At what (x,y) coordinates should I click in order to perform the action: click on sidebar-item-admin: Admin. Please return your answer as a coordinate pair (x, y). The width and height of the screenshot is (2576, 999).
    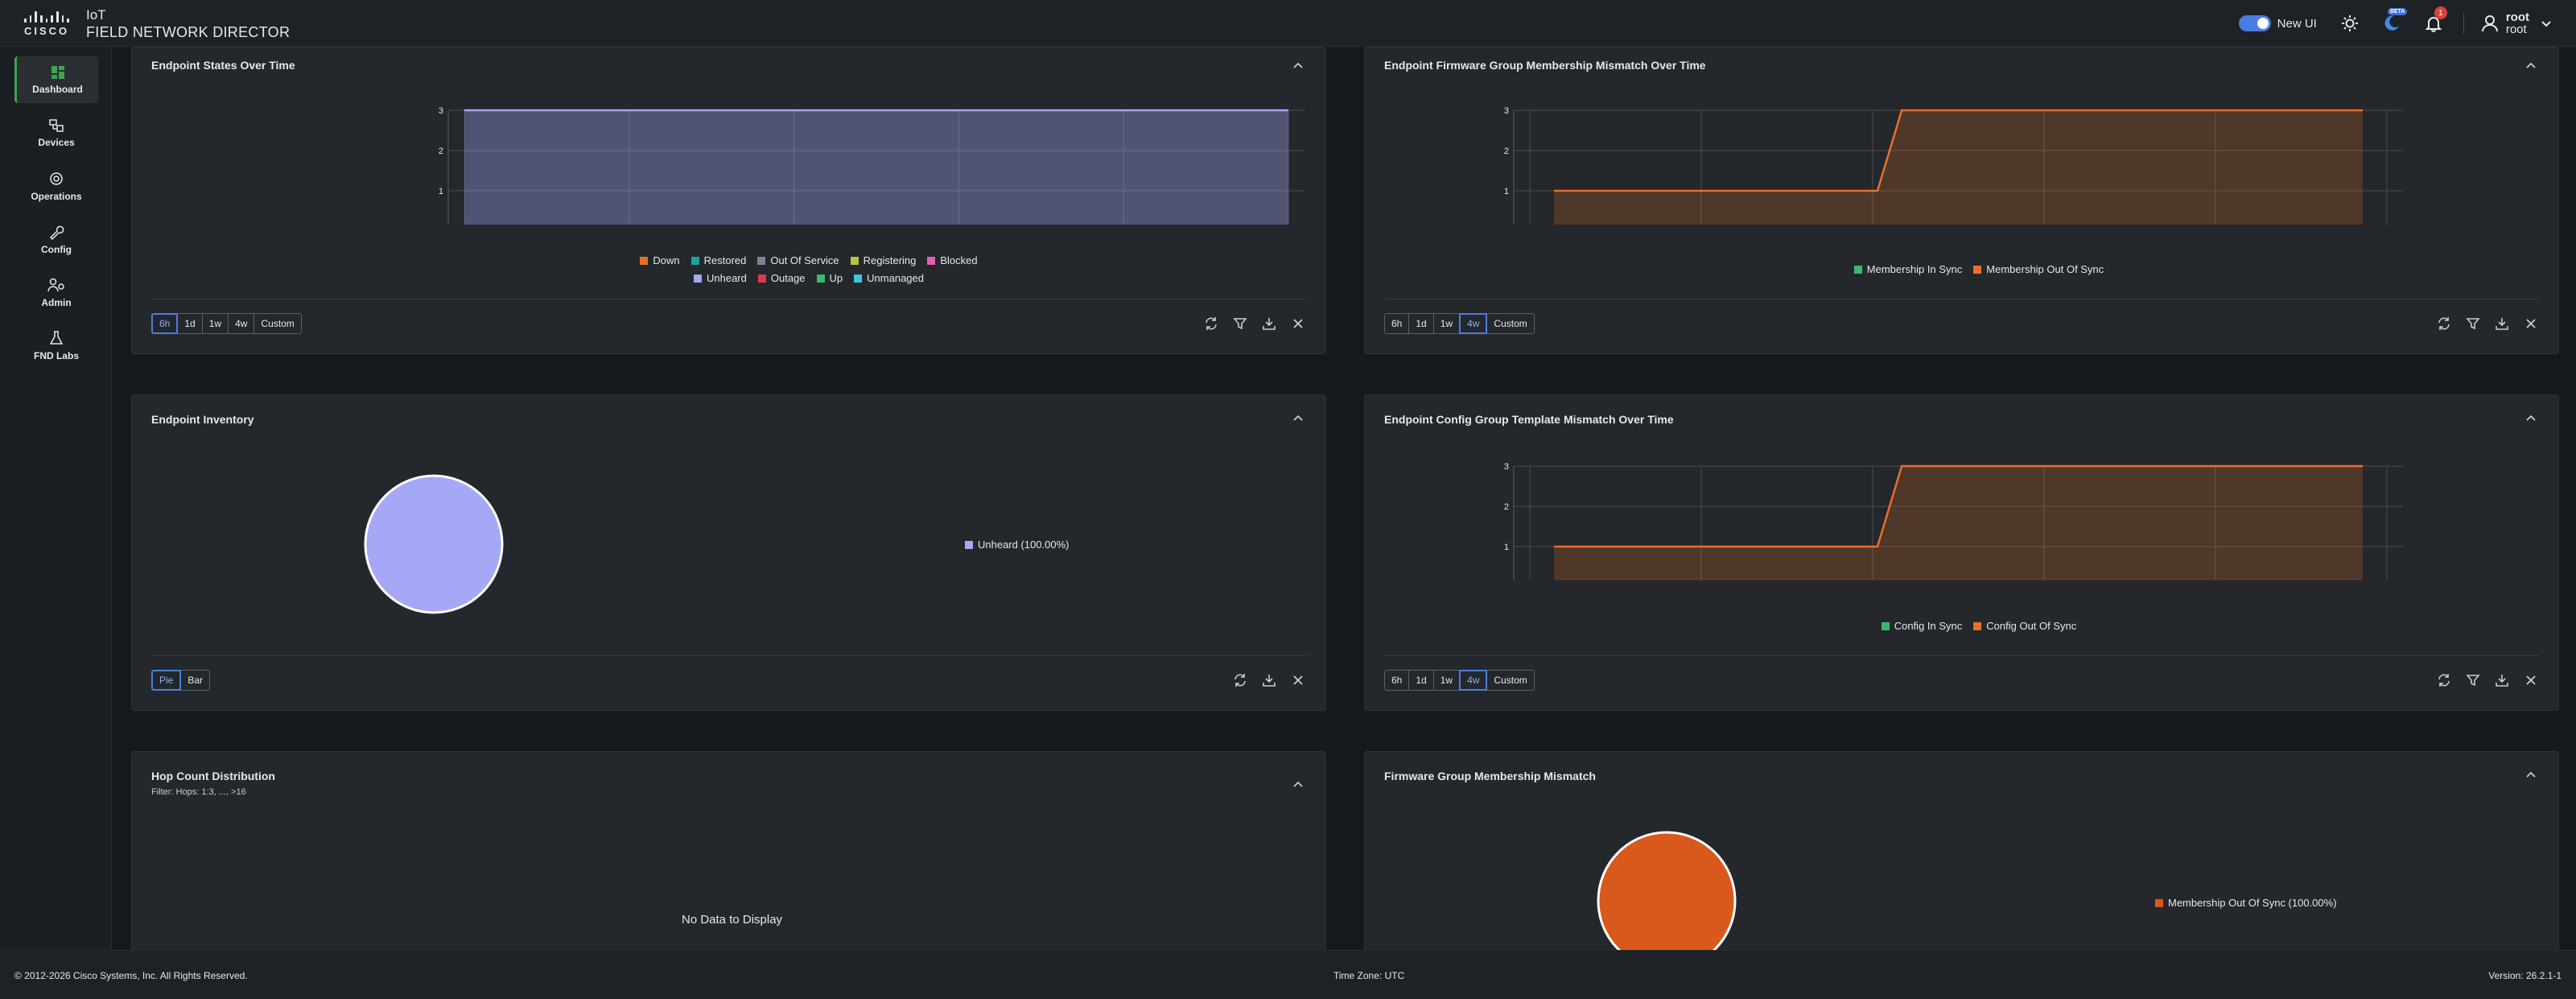
    Looking at the image, I should click on (56, 293).